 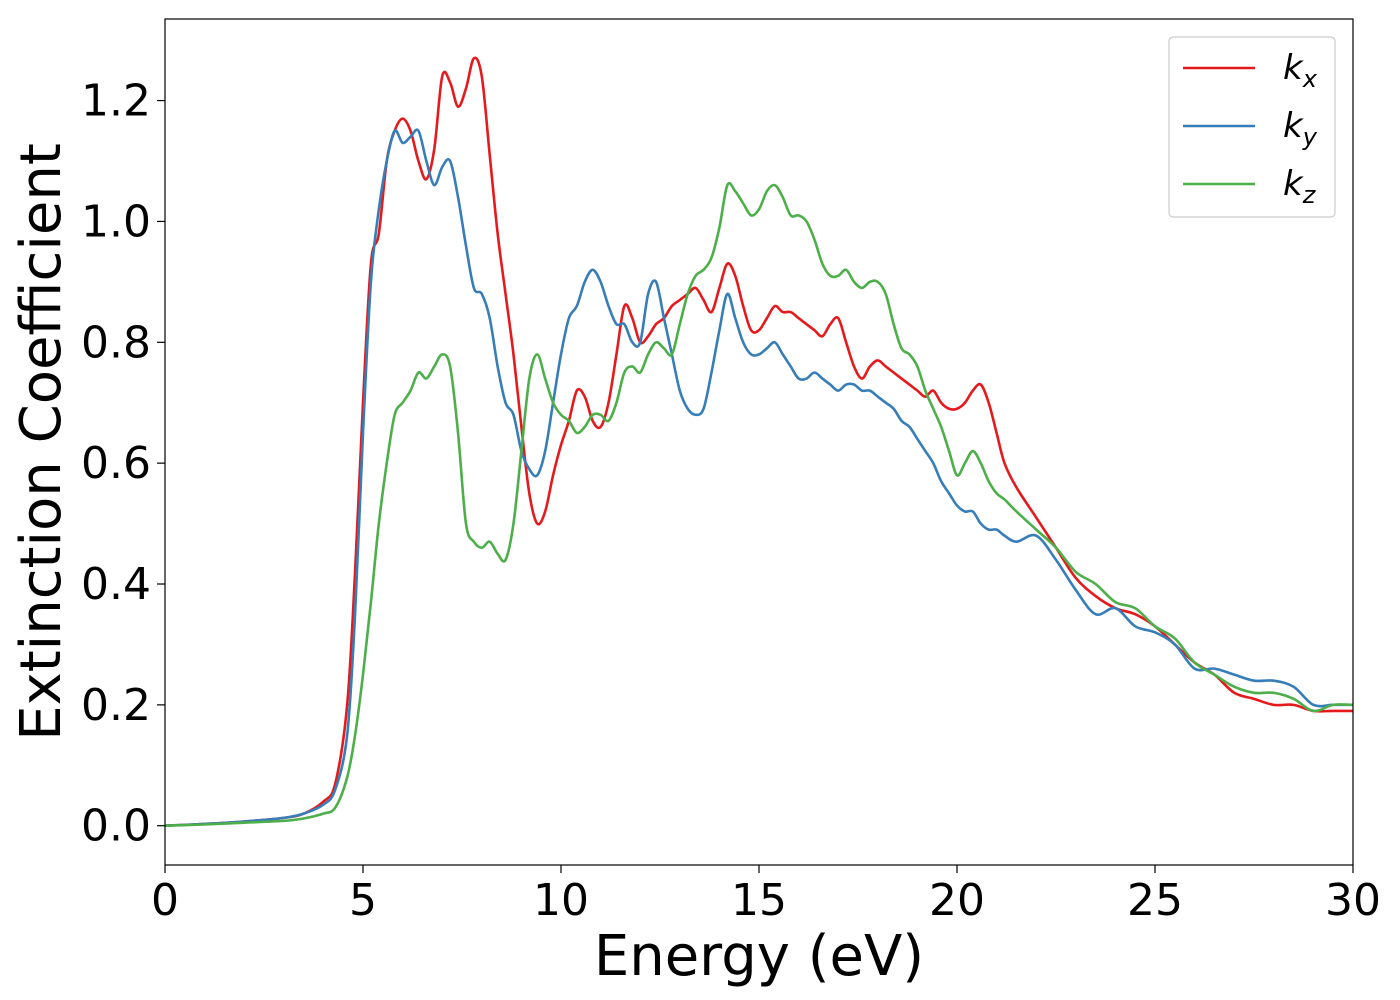 I want to click on y-tick-label: 0.4, so click(x=116, y=584).